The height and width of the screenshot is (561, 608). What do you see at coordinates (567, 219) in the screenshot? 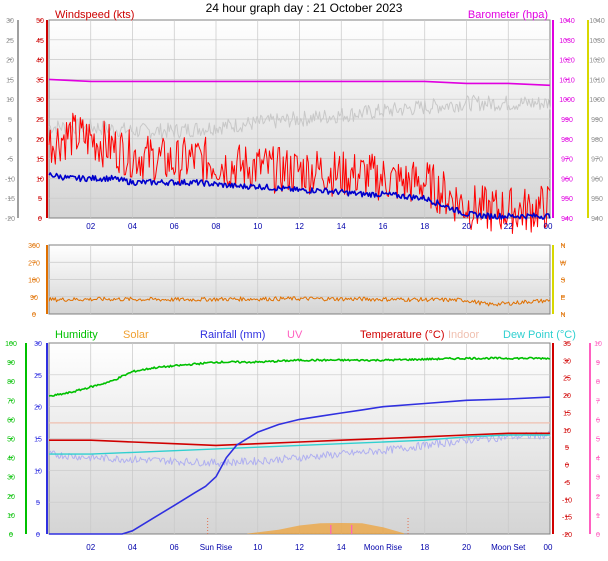
I see `wind-right-tick: 940` at bounding box center [567, 219].